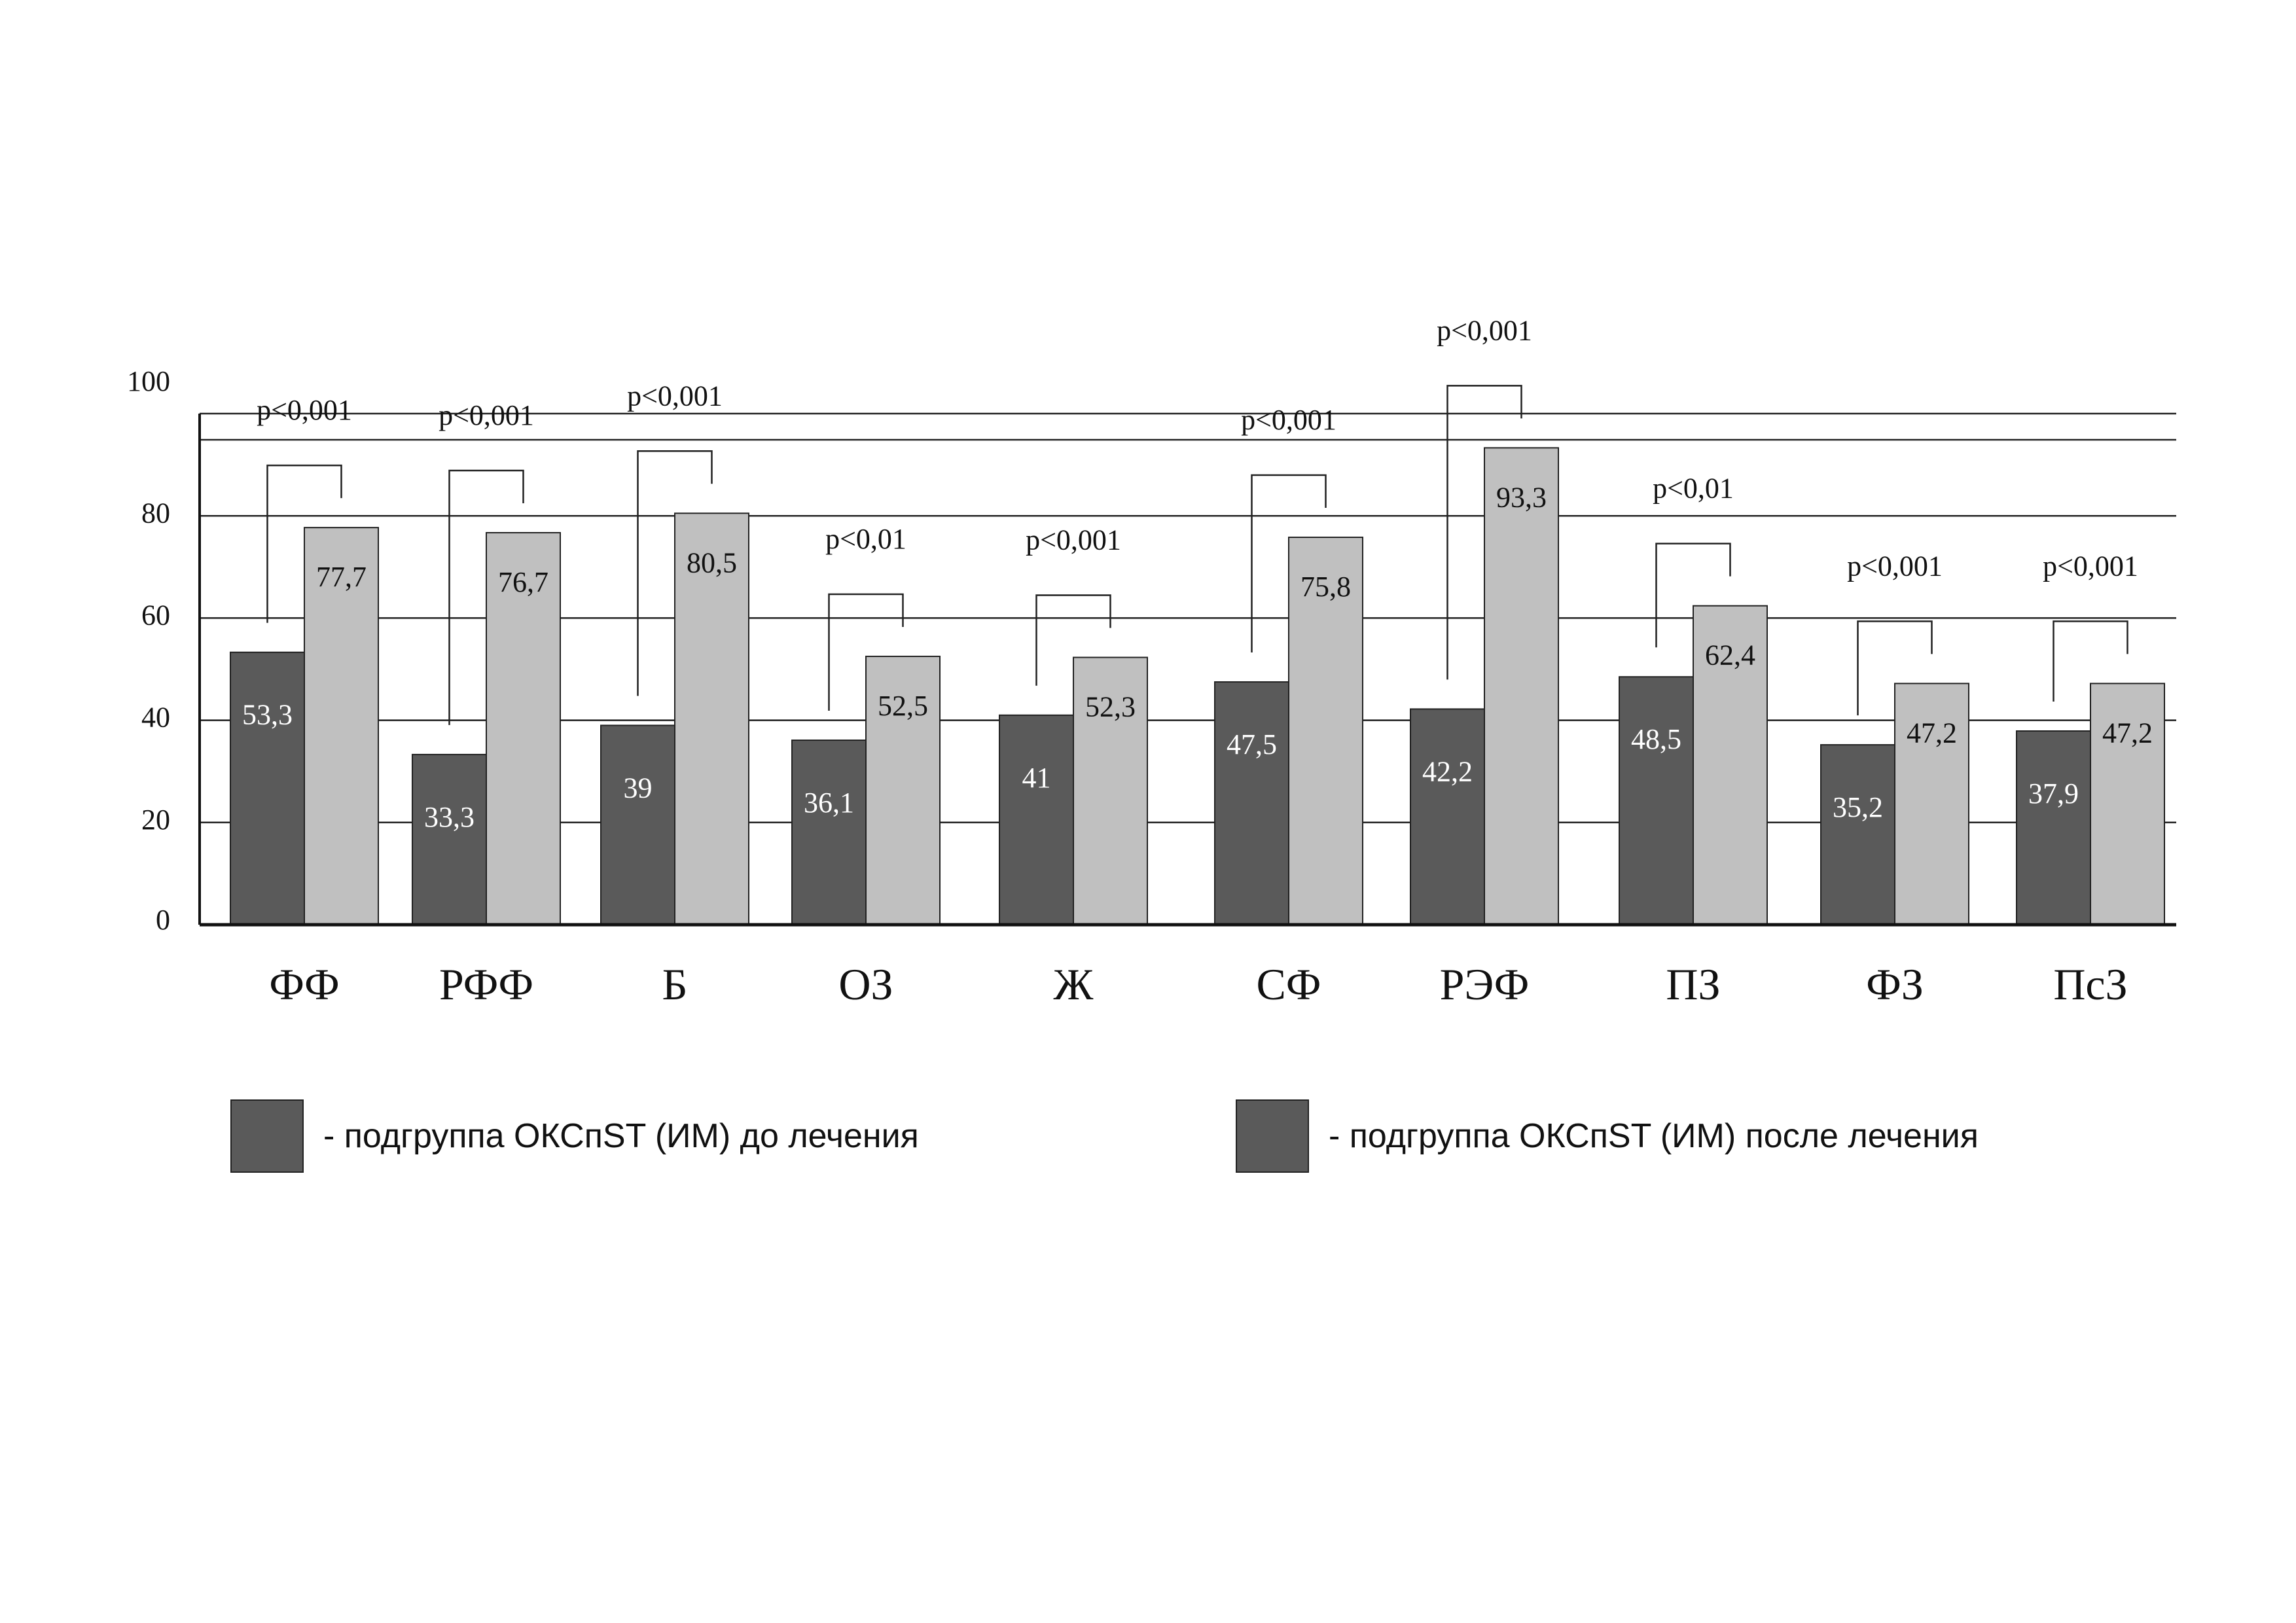  I want to click on category-label-4: Ж, so click(1074, 984).